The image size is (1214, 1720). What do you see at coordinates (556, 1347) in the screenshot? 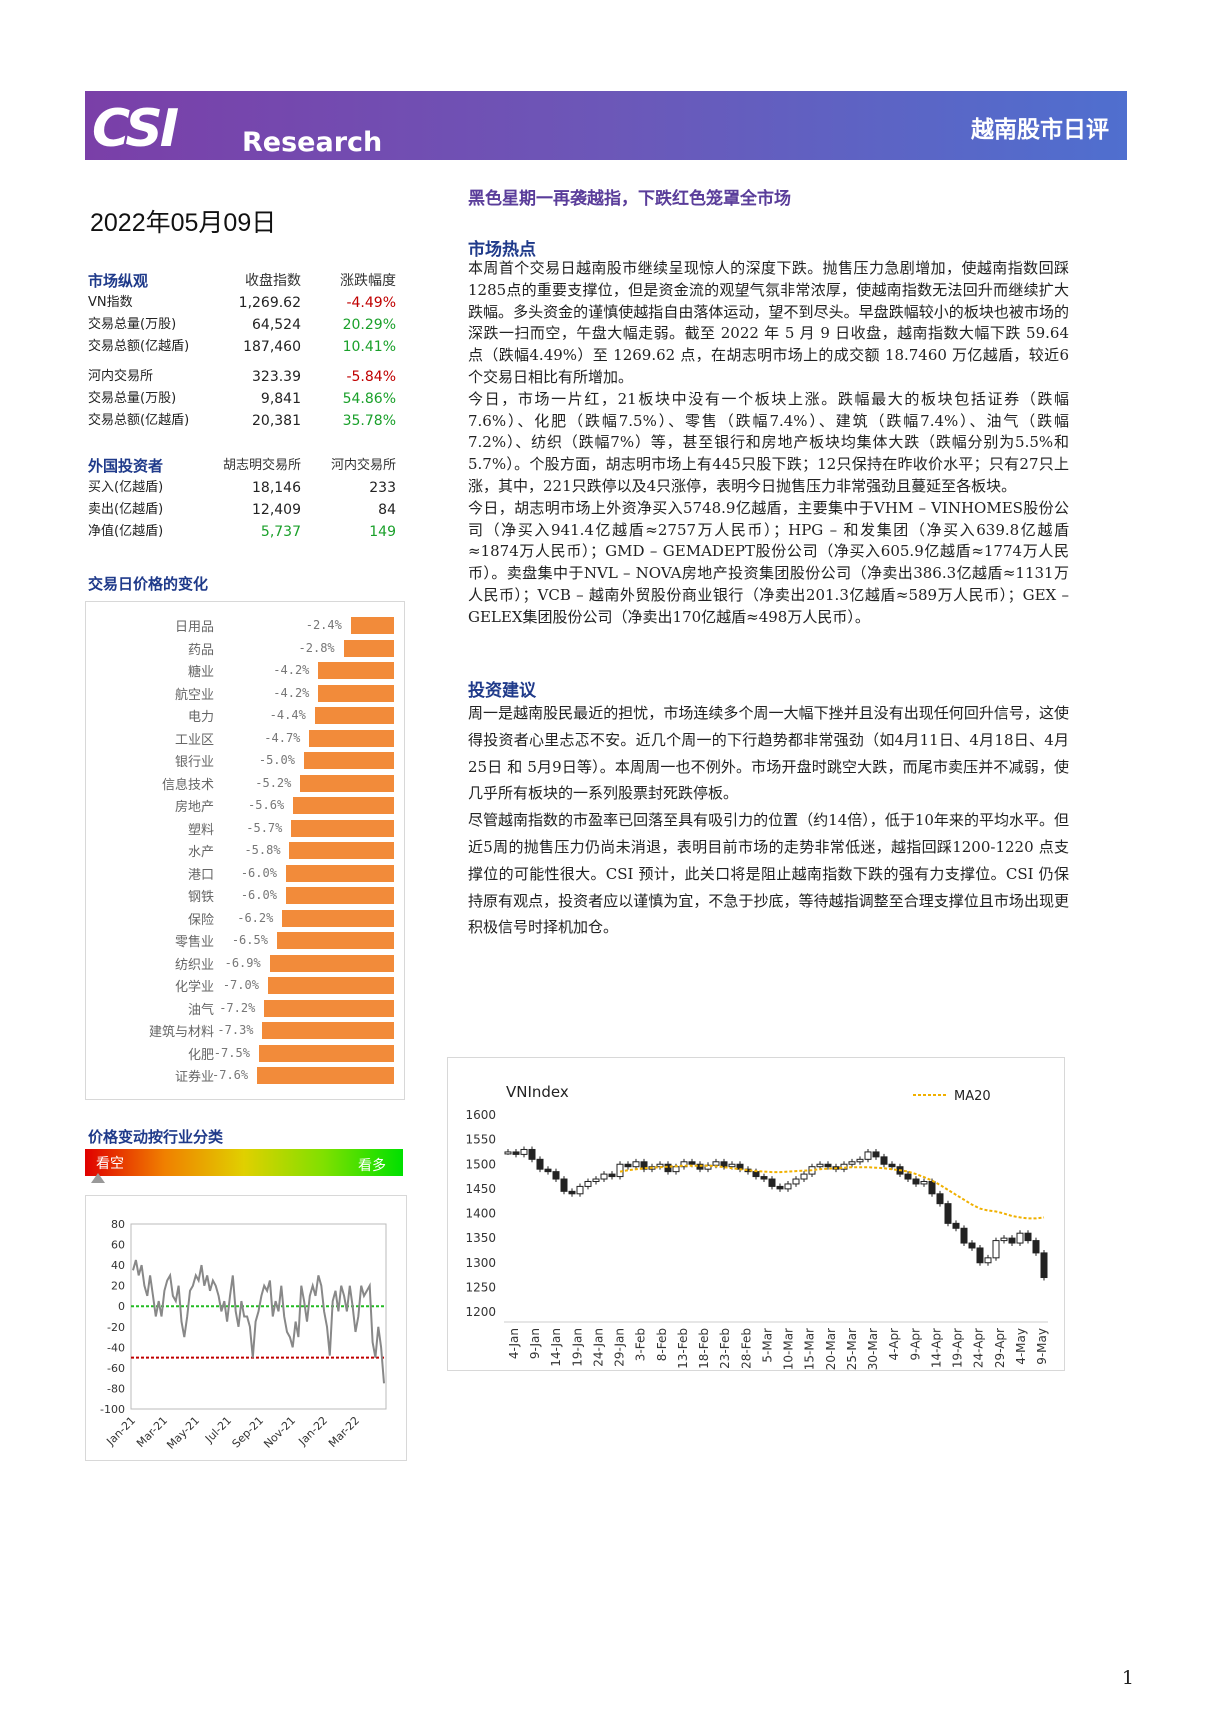
I see `x-tick-label: 14-Jan` at bounding box center [556, 1347].